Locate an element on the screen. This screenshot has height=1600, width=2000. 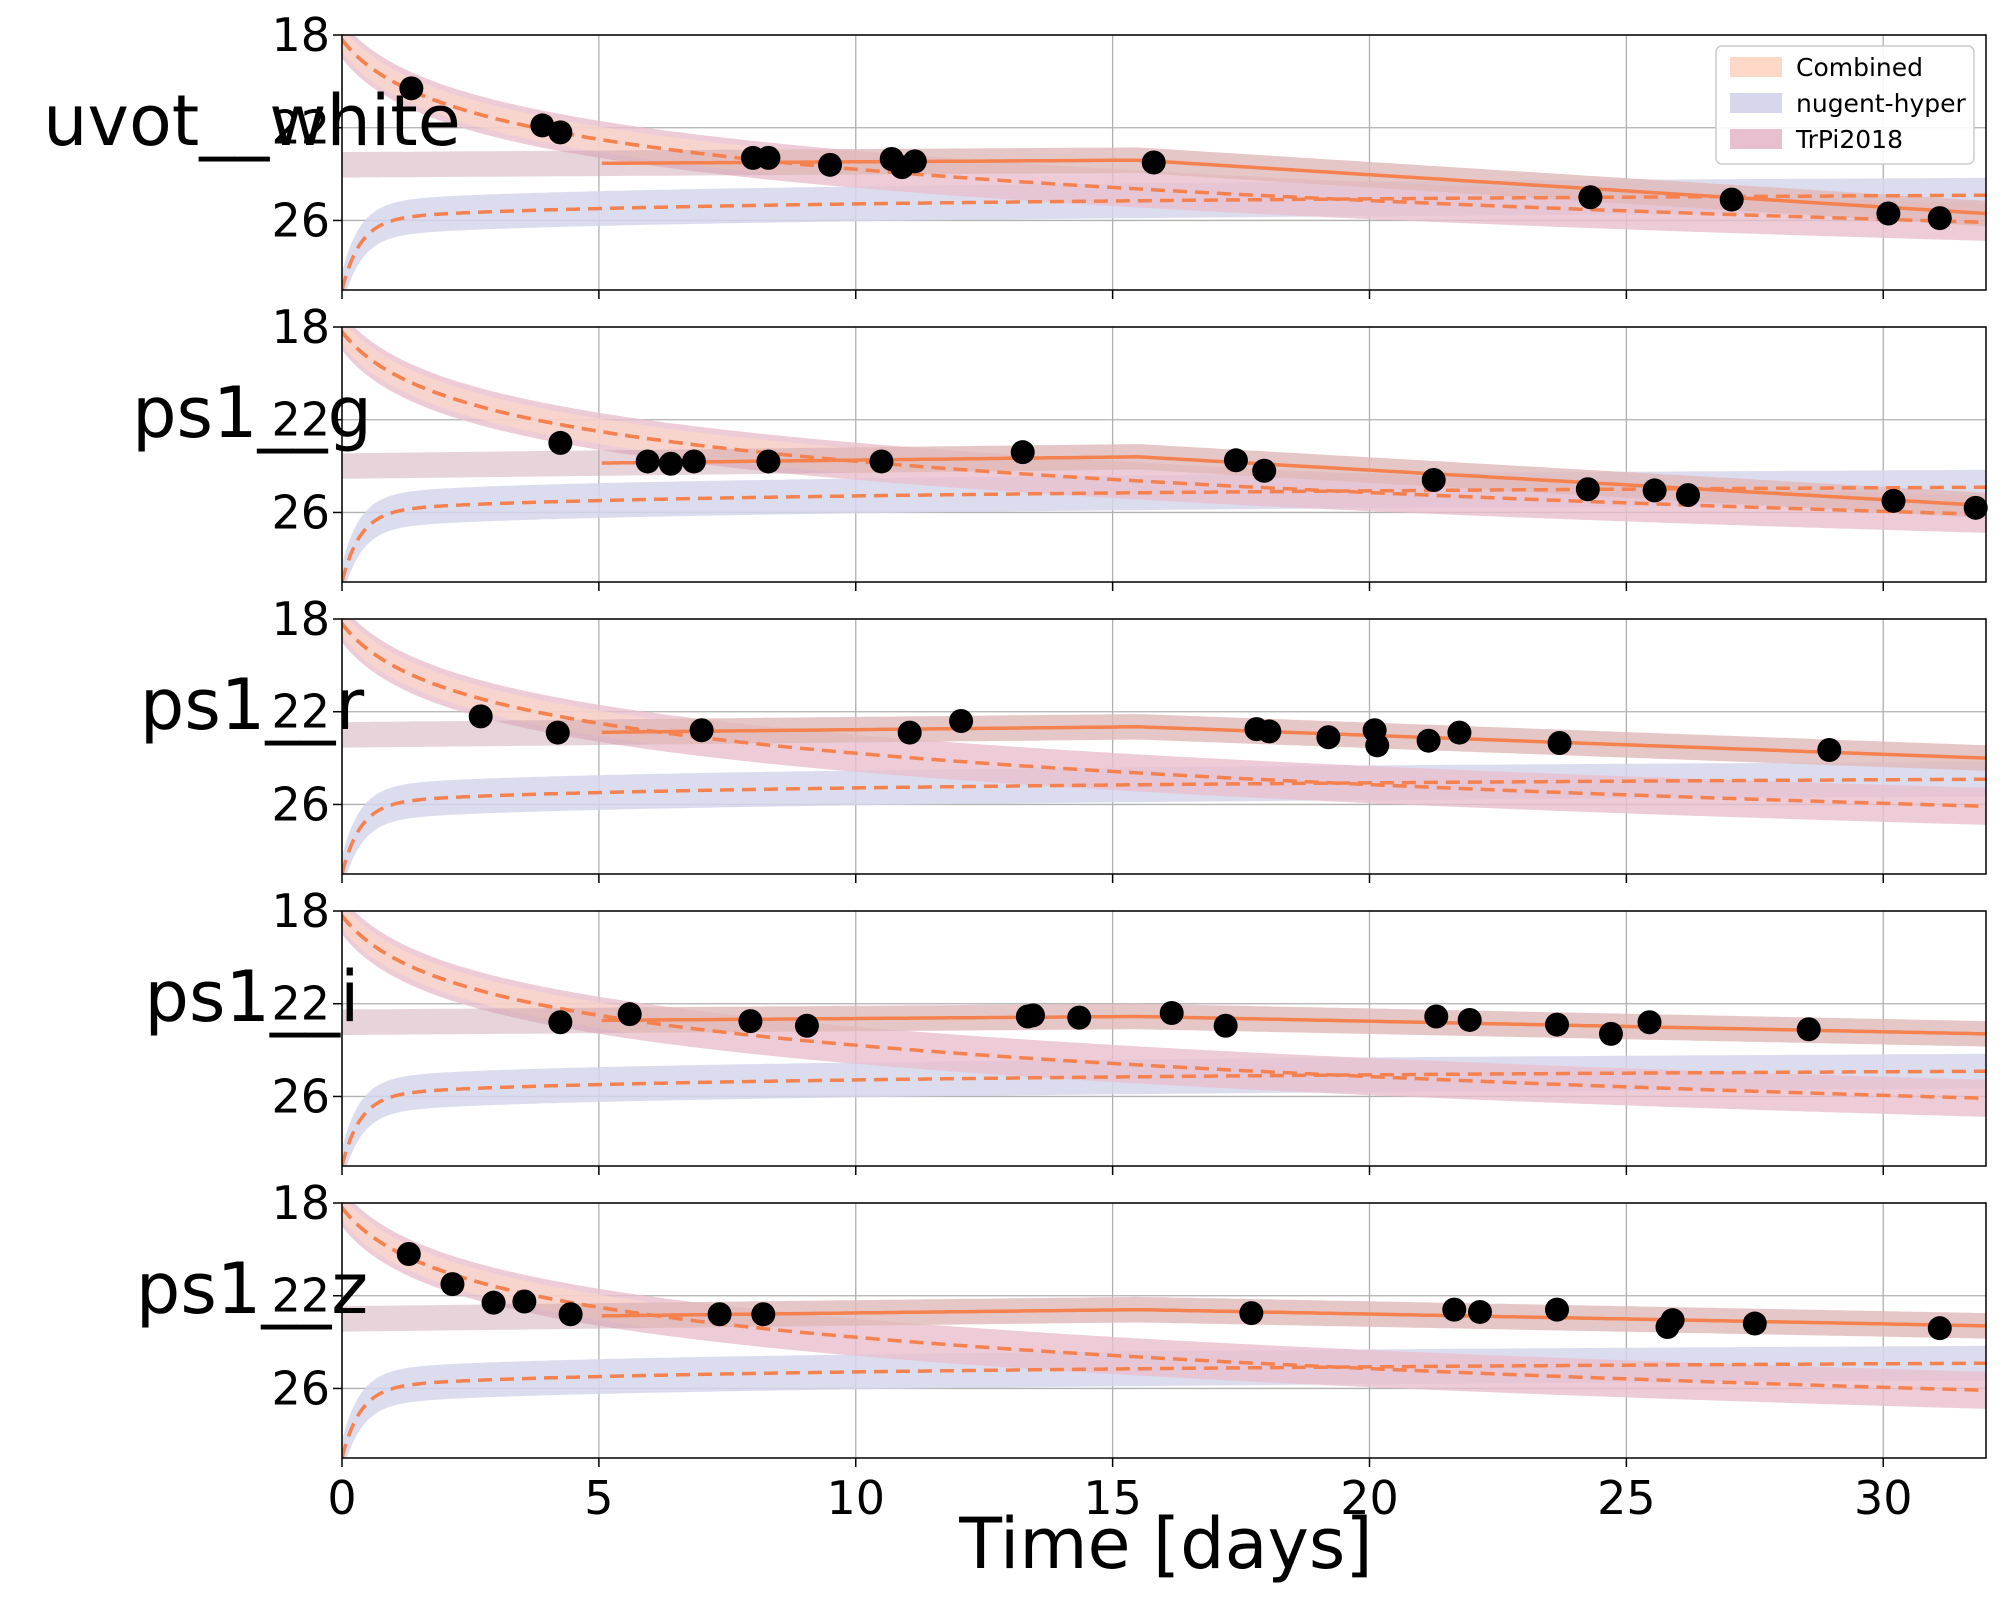
panel-label: ps1__i is located at coordinates (252, 997).